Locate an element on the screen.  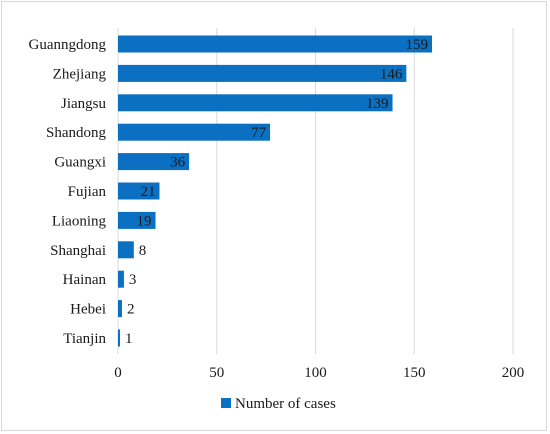
legend: Number of cases is located at coordinates (278, 404).